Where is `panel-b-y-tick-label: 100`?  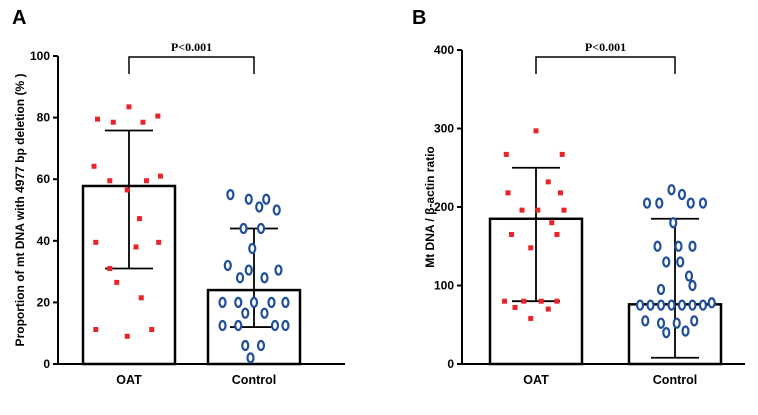 panel-b-y-tick-label: 100 is located at coordinates (444, 286).